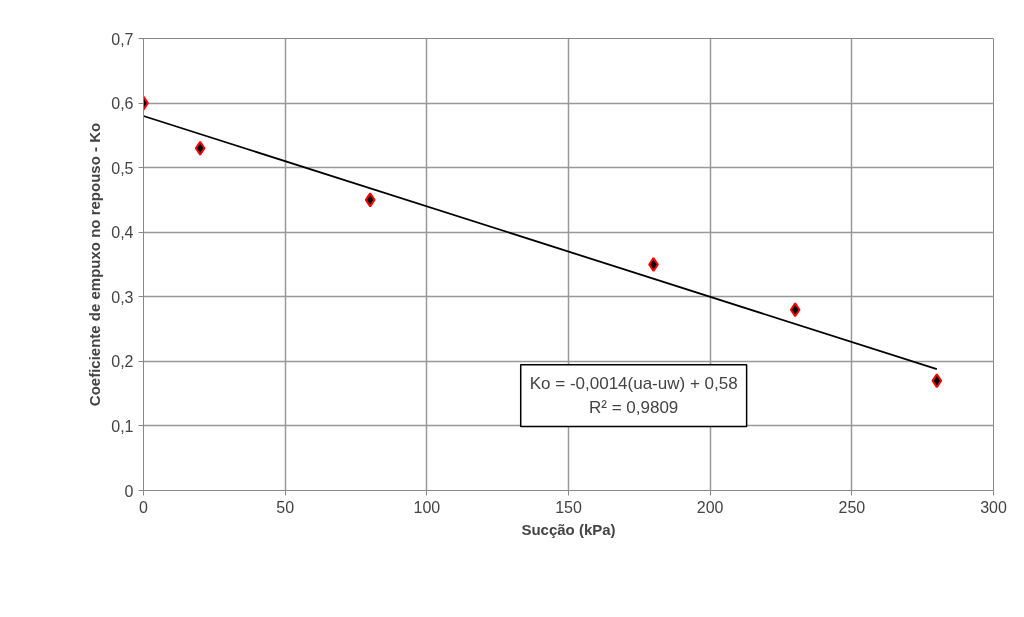  I want to click on y-tick-label: 0,3, so click(122, 297).